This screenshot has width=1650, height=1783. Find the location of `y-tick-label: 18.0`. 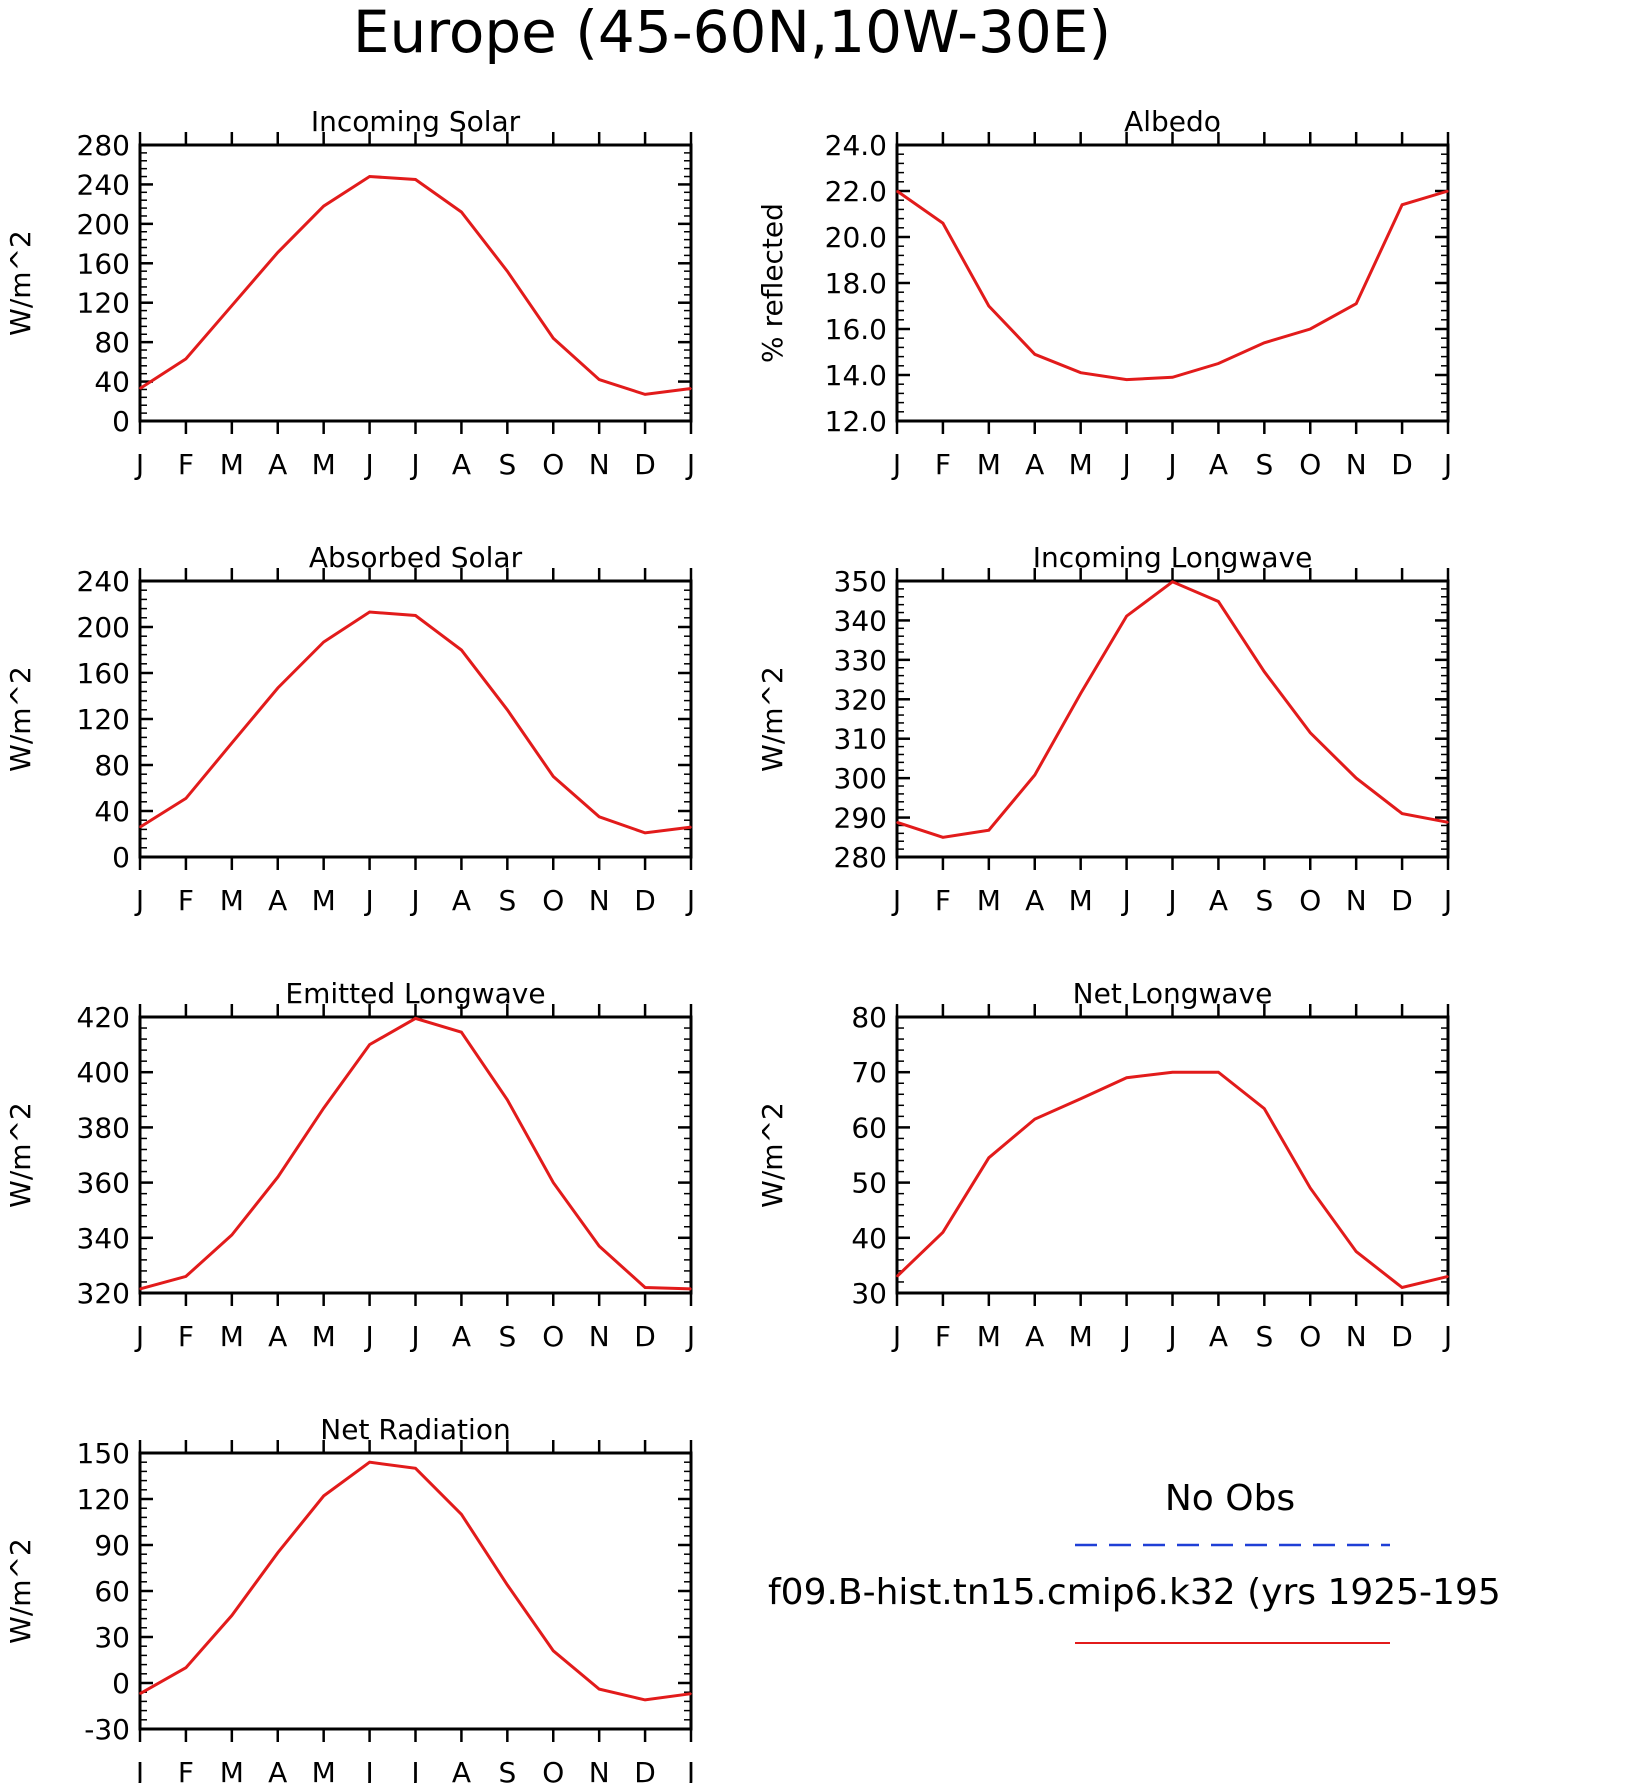

y-tick-label: 18.0 is located at coordinates (856, 283).